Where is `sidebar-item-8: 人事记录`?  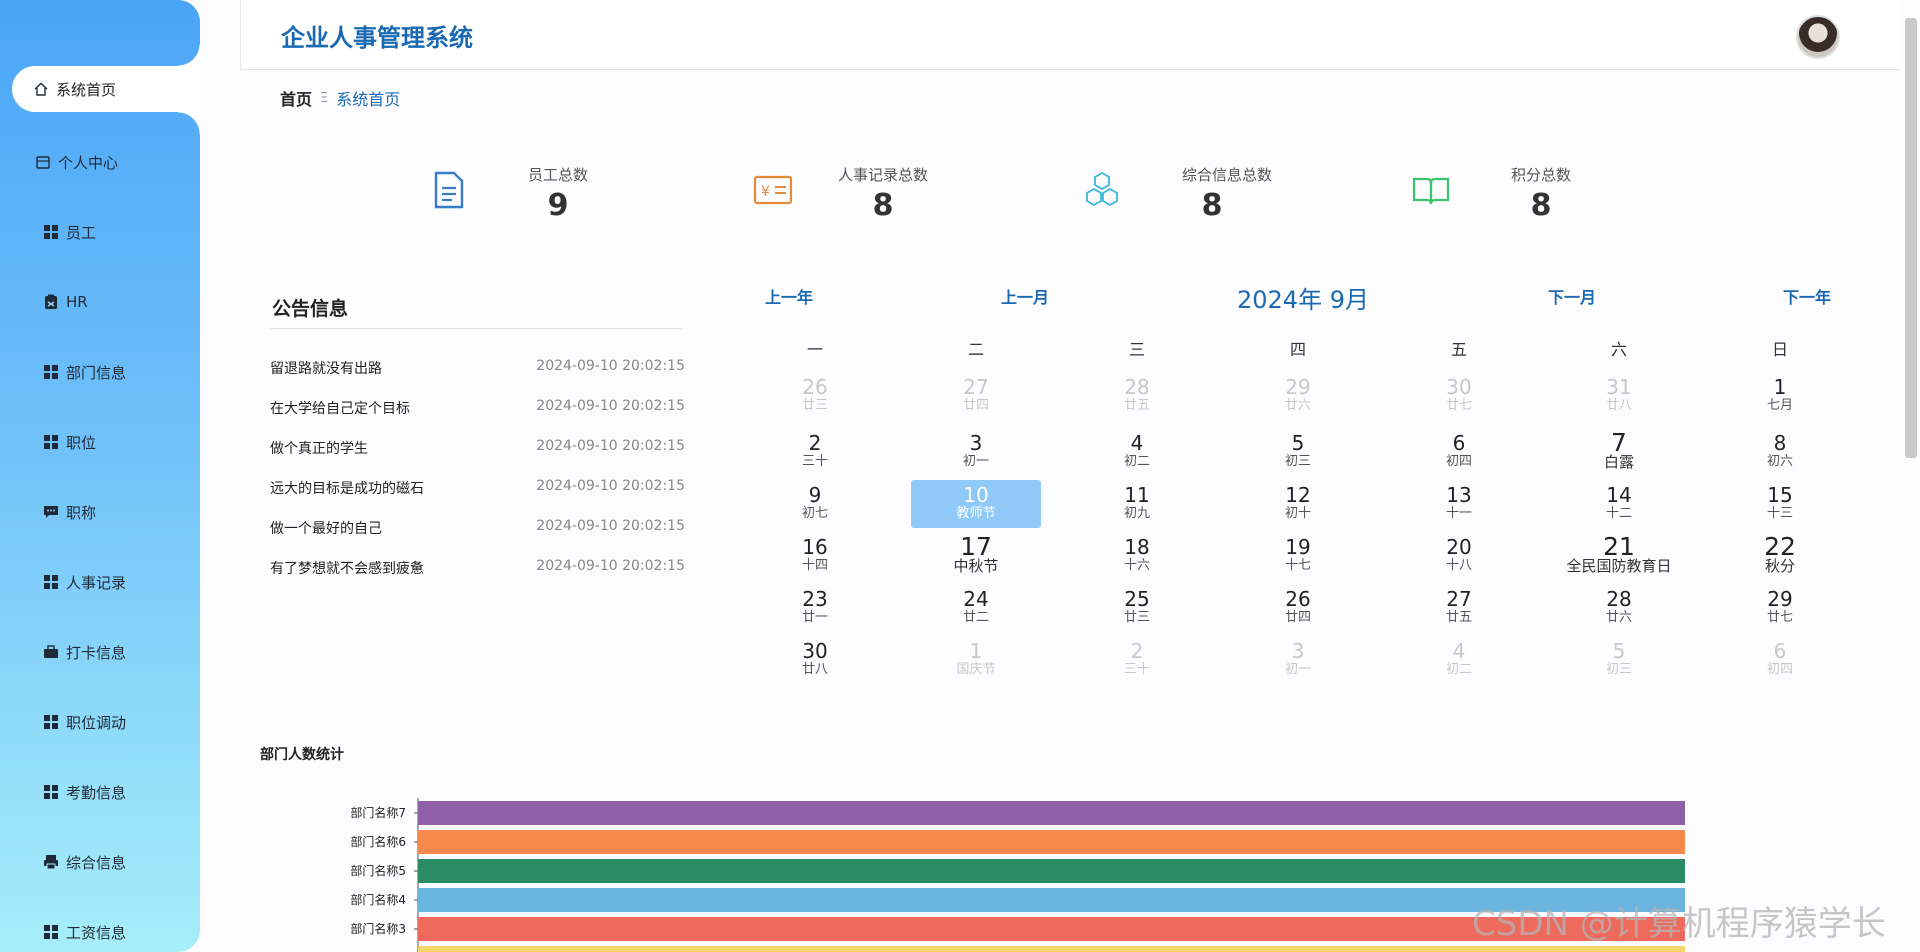 sidebar-item-8: 人事记录 is located at coordinates (100, 582).